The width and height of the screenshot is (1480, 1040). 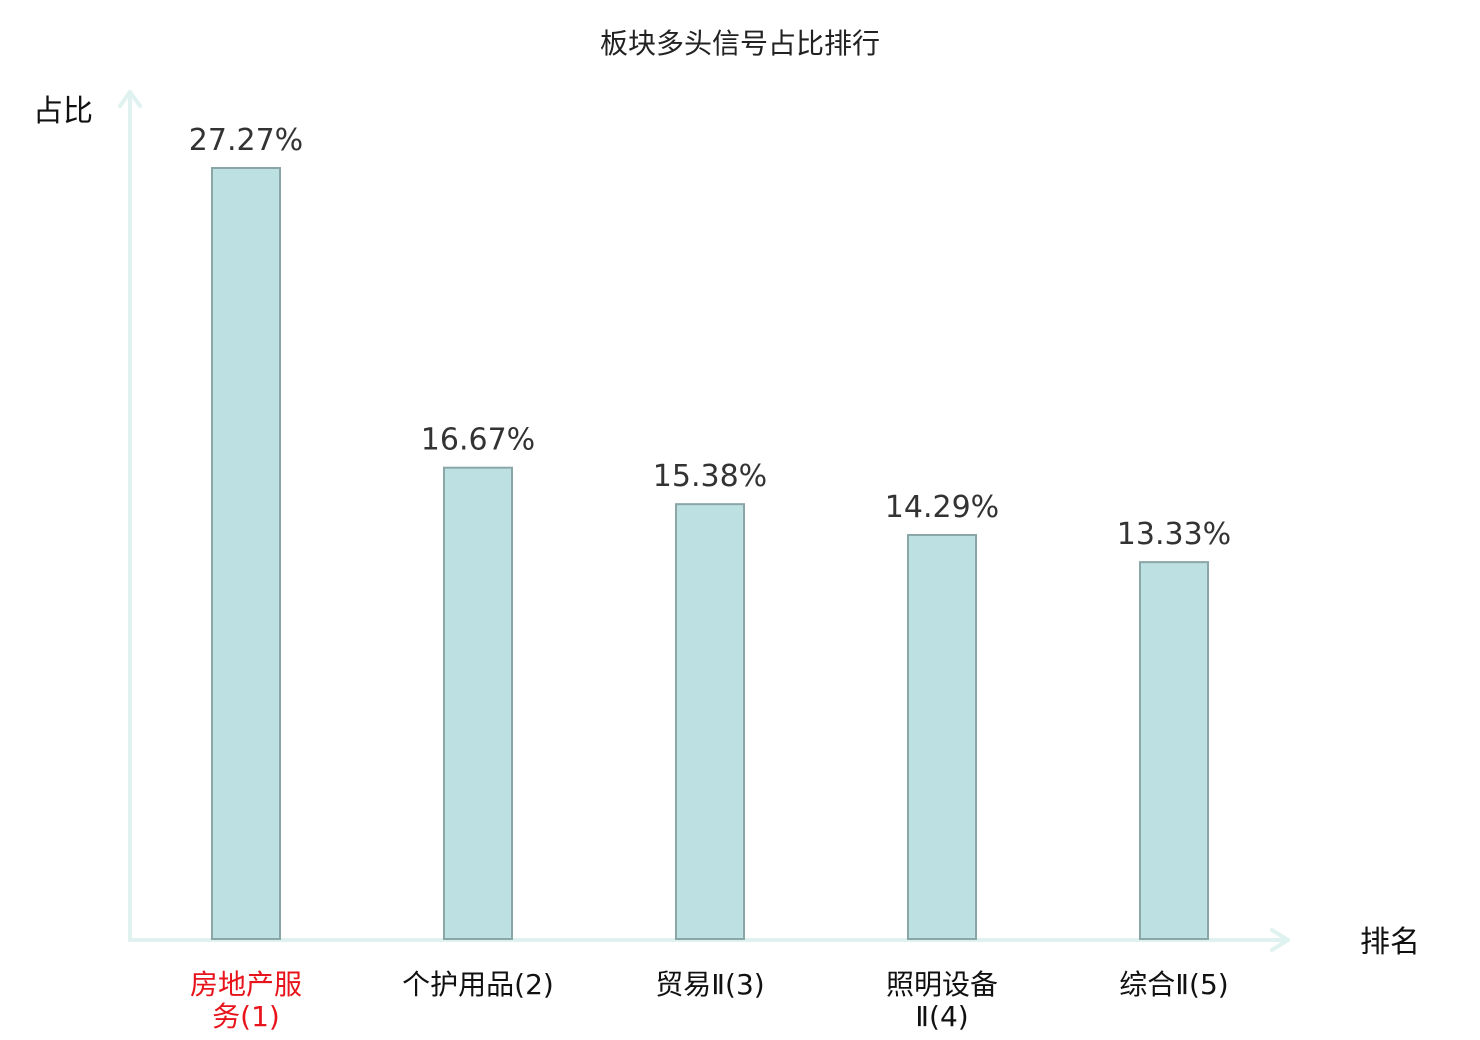 I want to click on x-axis-label: 排名, so click(x=1390, y=942).